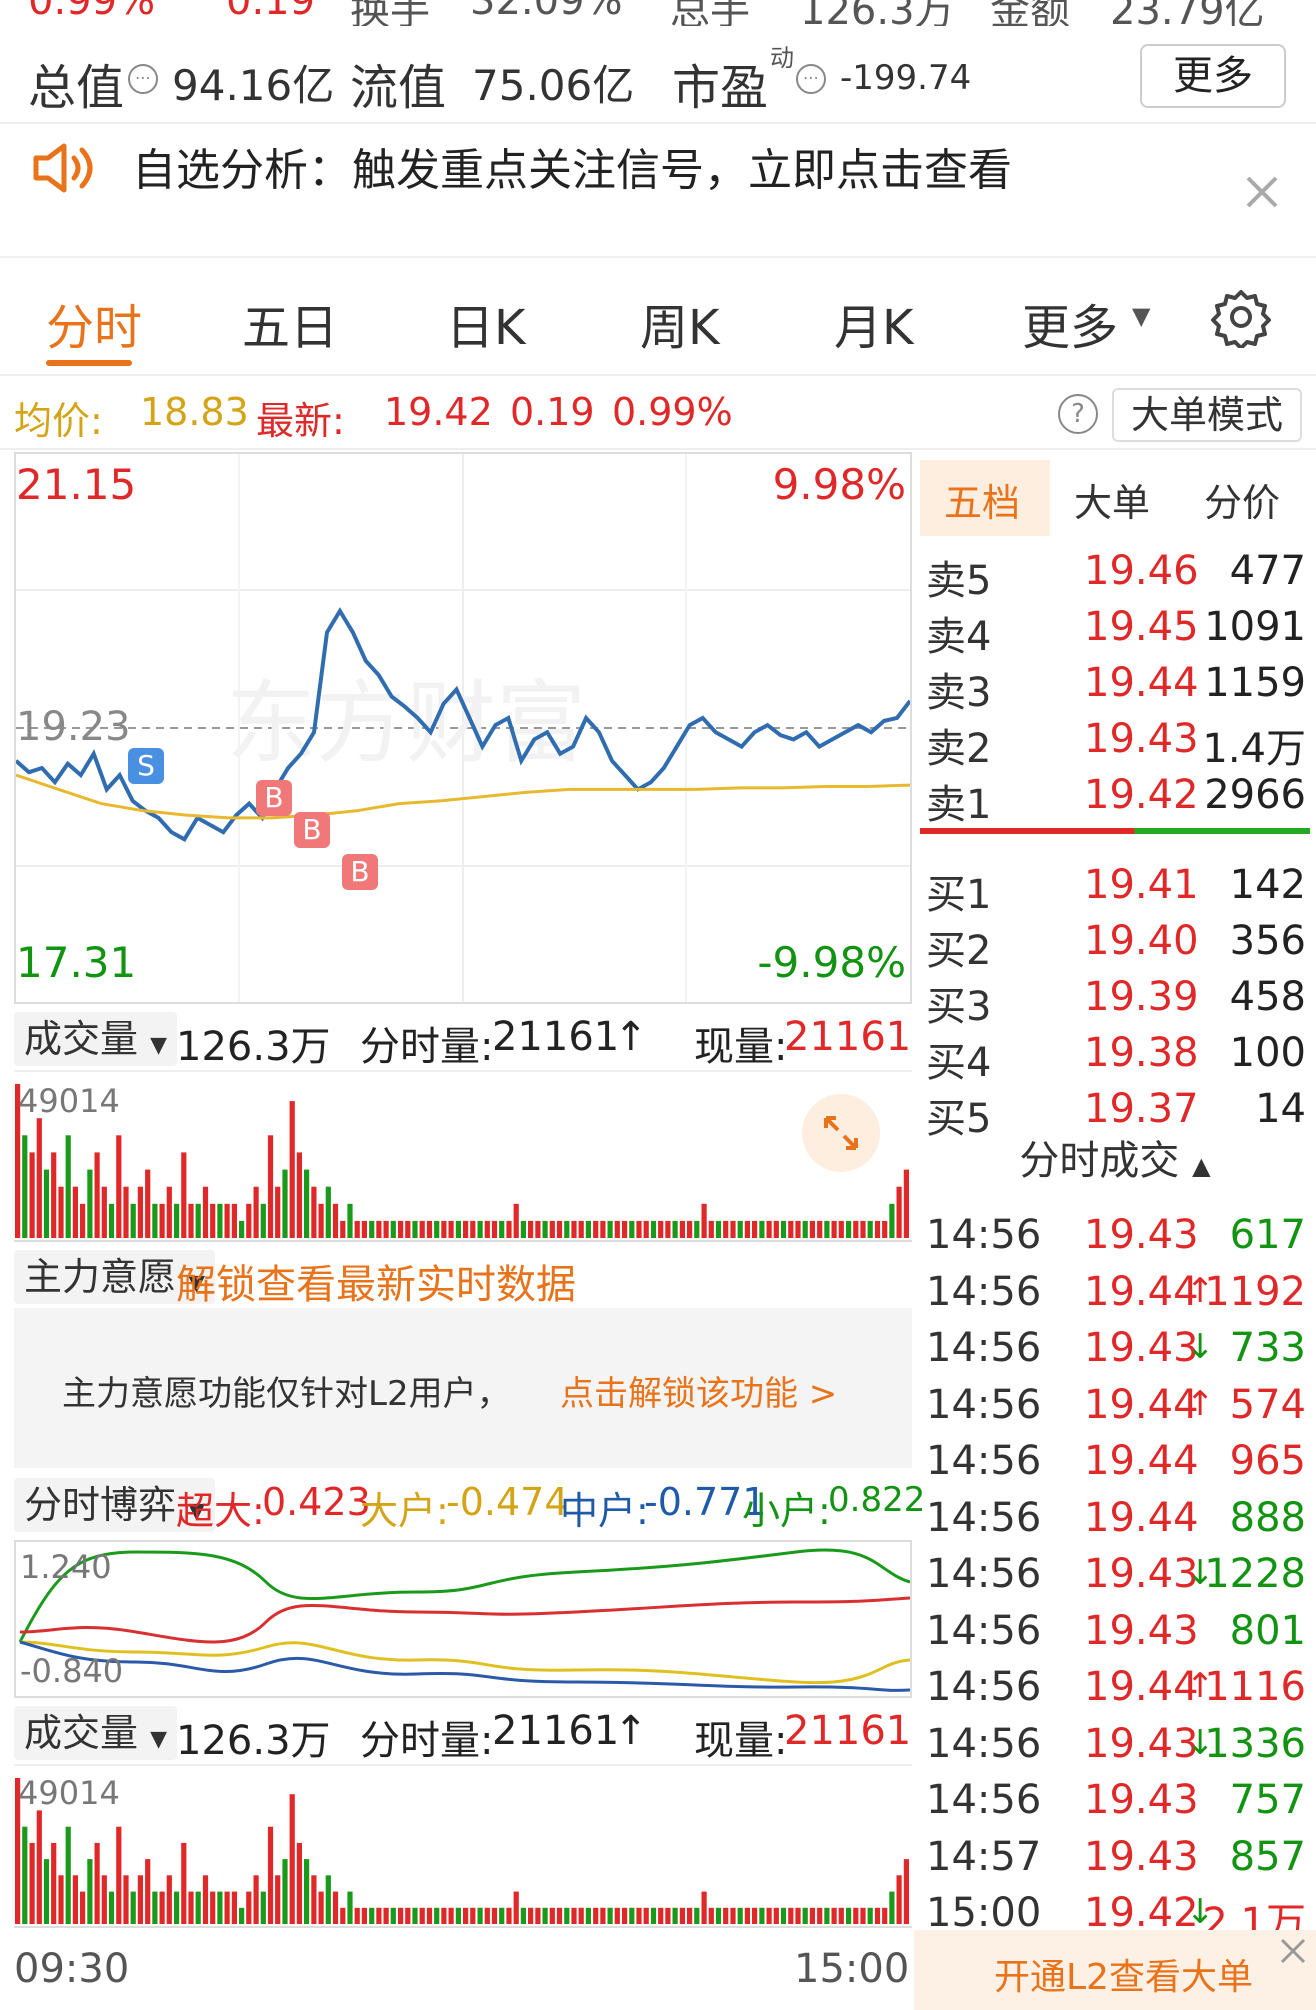 The height and width of the screenshot is (2010, 1316). I want to click on main-intent-dropdown: 主力意愿 ▼, so click(115, 1277).